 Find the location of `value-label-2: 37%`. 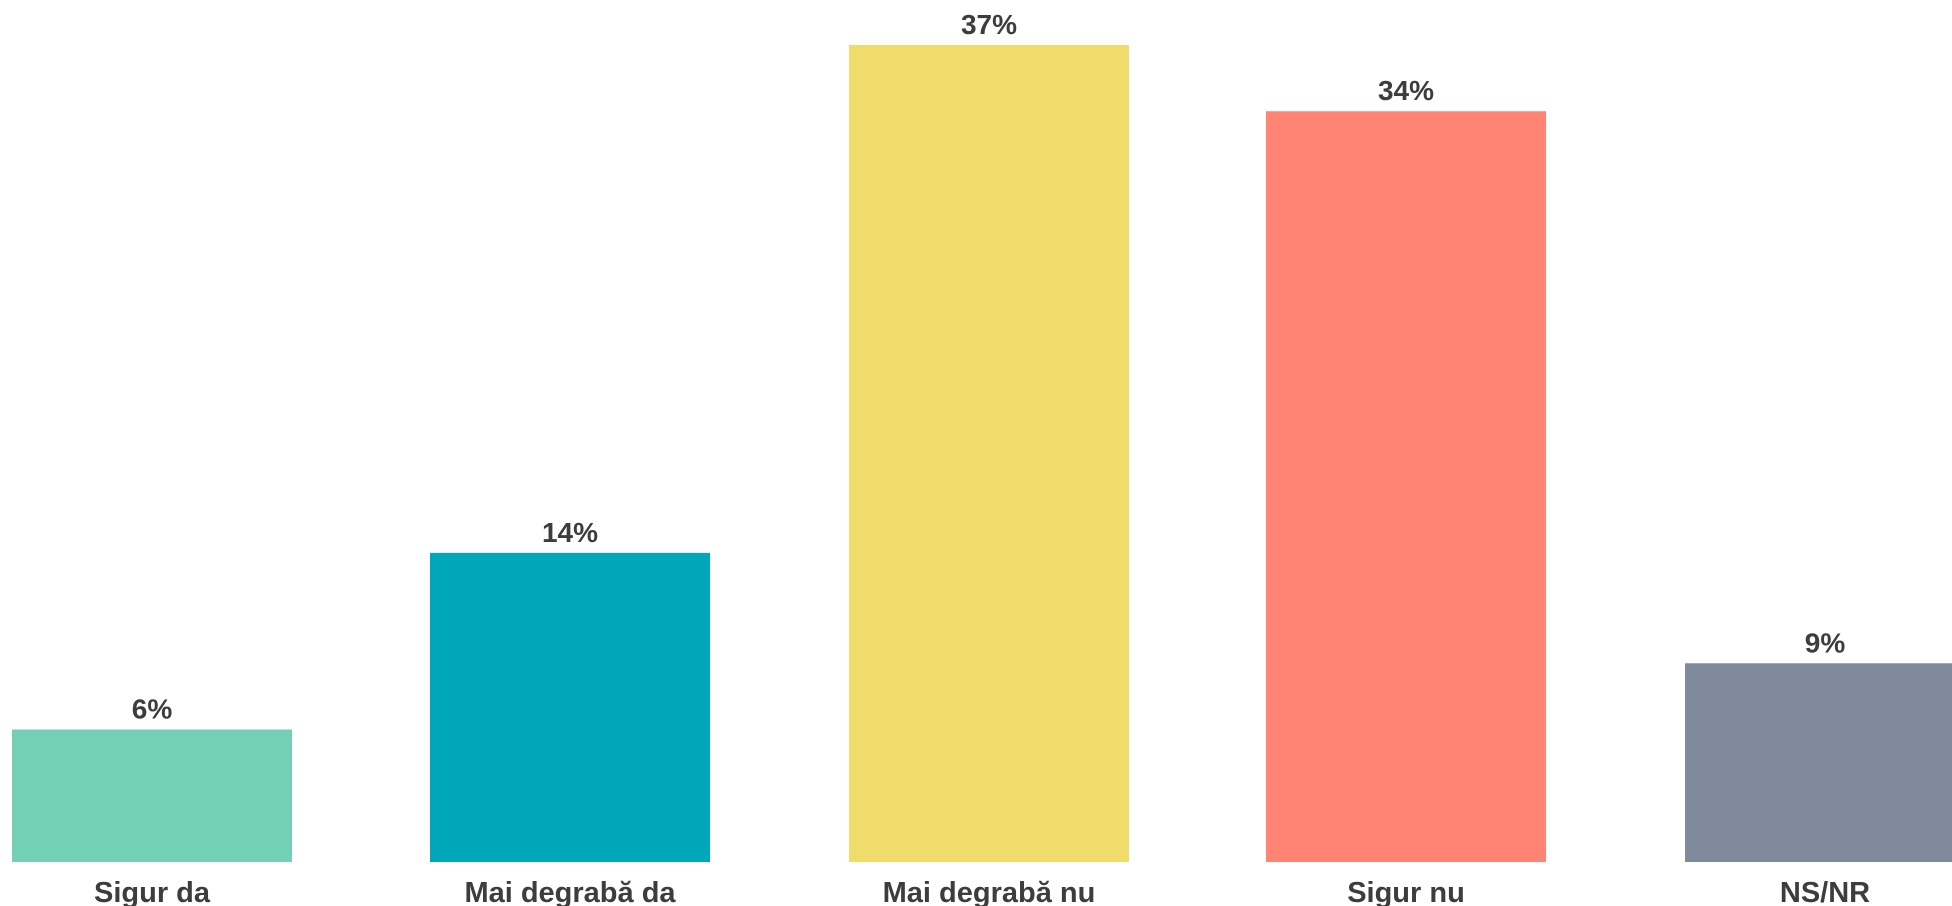

value-label-2: 37% is located at coordinates (989, 24).